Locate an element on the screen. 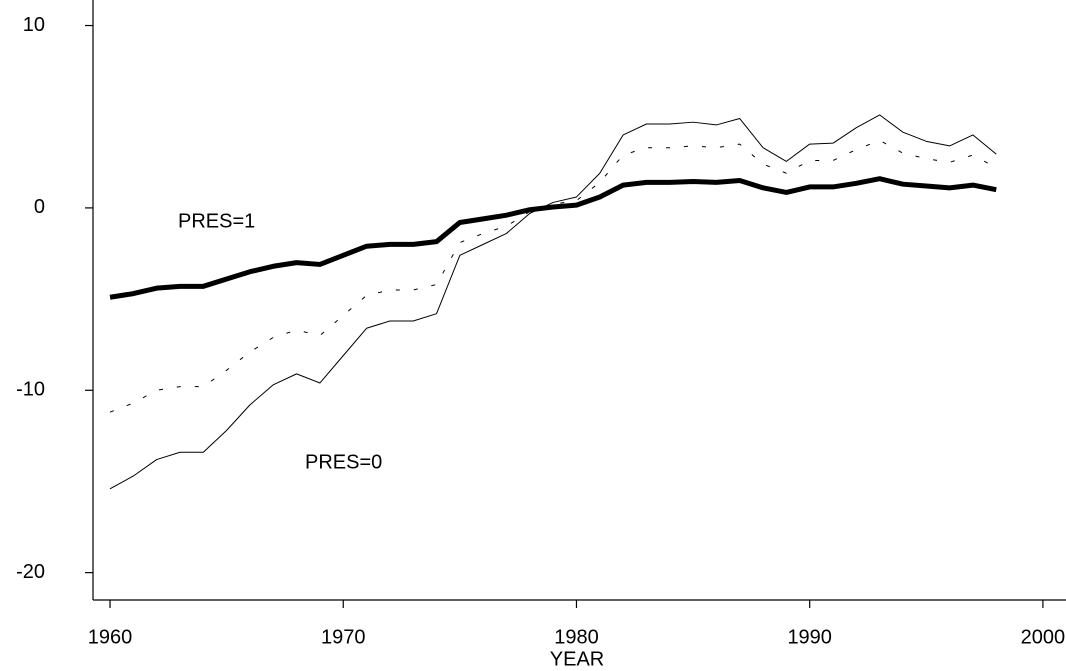 This screenshot has height=671, width=1066. x-tick-label: 1970 is located at coordinates (343, 637).